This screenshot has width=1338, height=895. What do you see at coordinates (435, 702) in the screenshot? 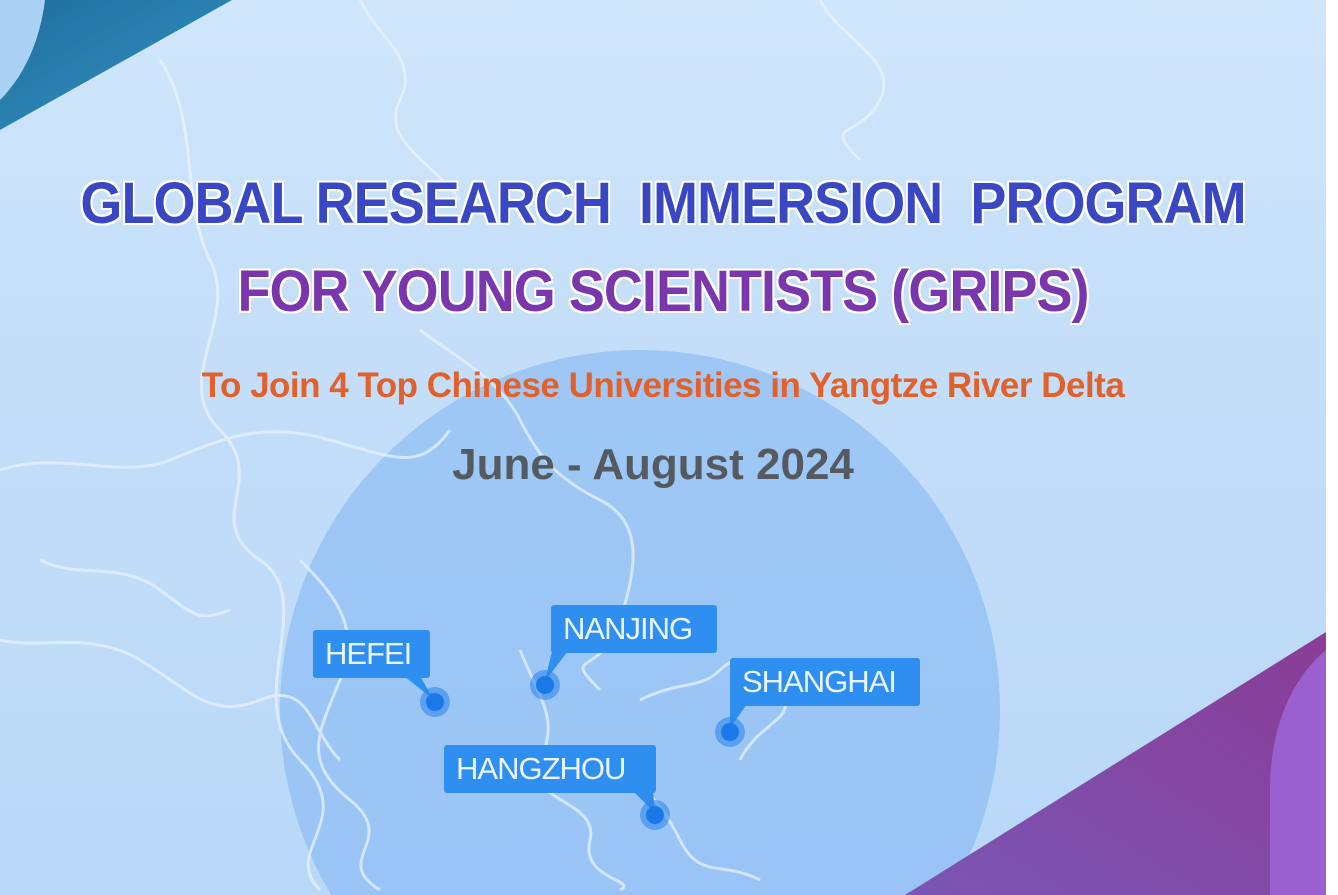
I see `location-dot-hefei` at bounding box center [435, 702].